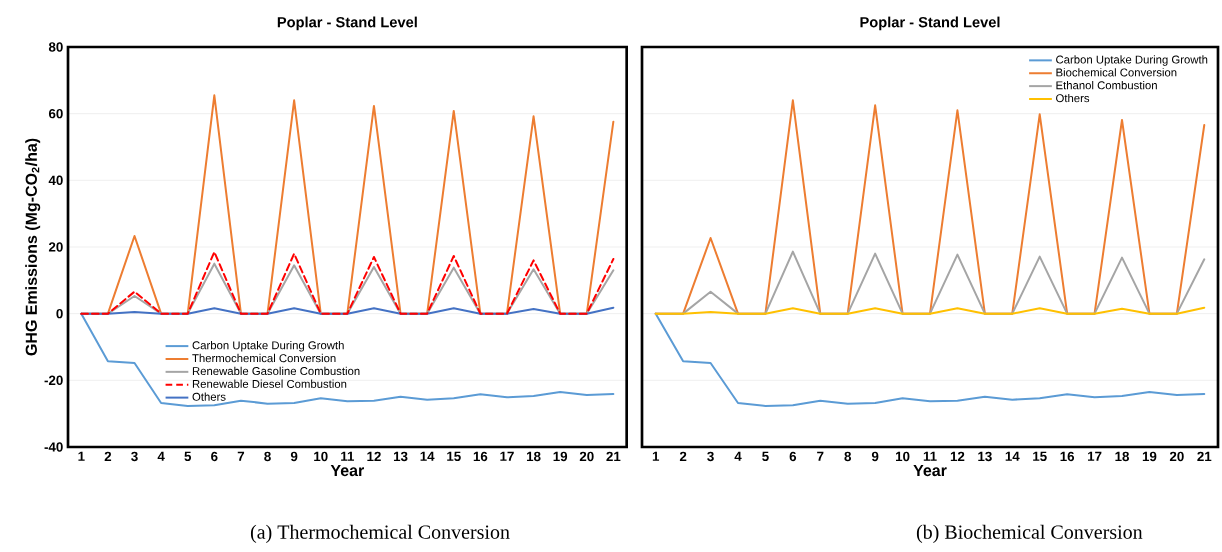  Describe the element at coordinates (55, 180) in the screenshot. I see `y-tick-label: 40` at that location.